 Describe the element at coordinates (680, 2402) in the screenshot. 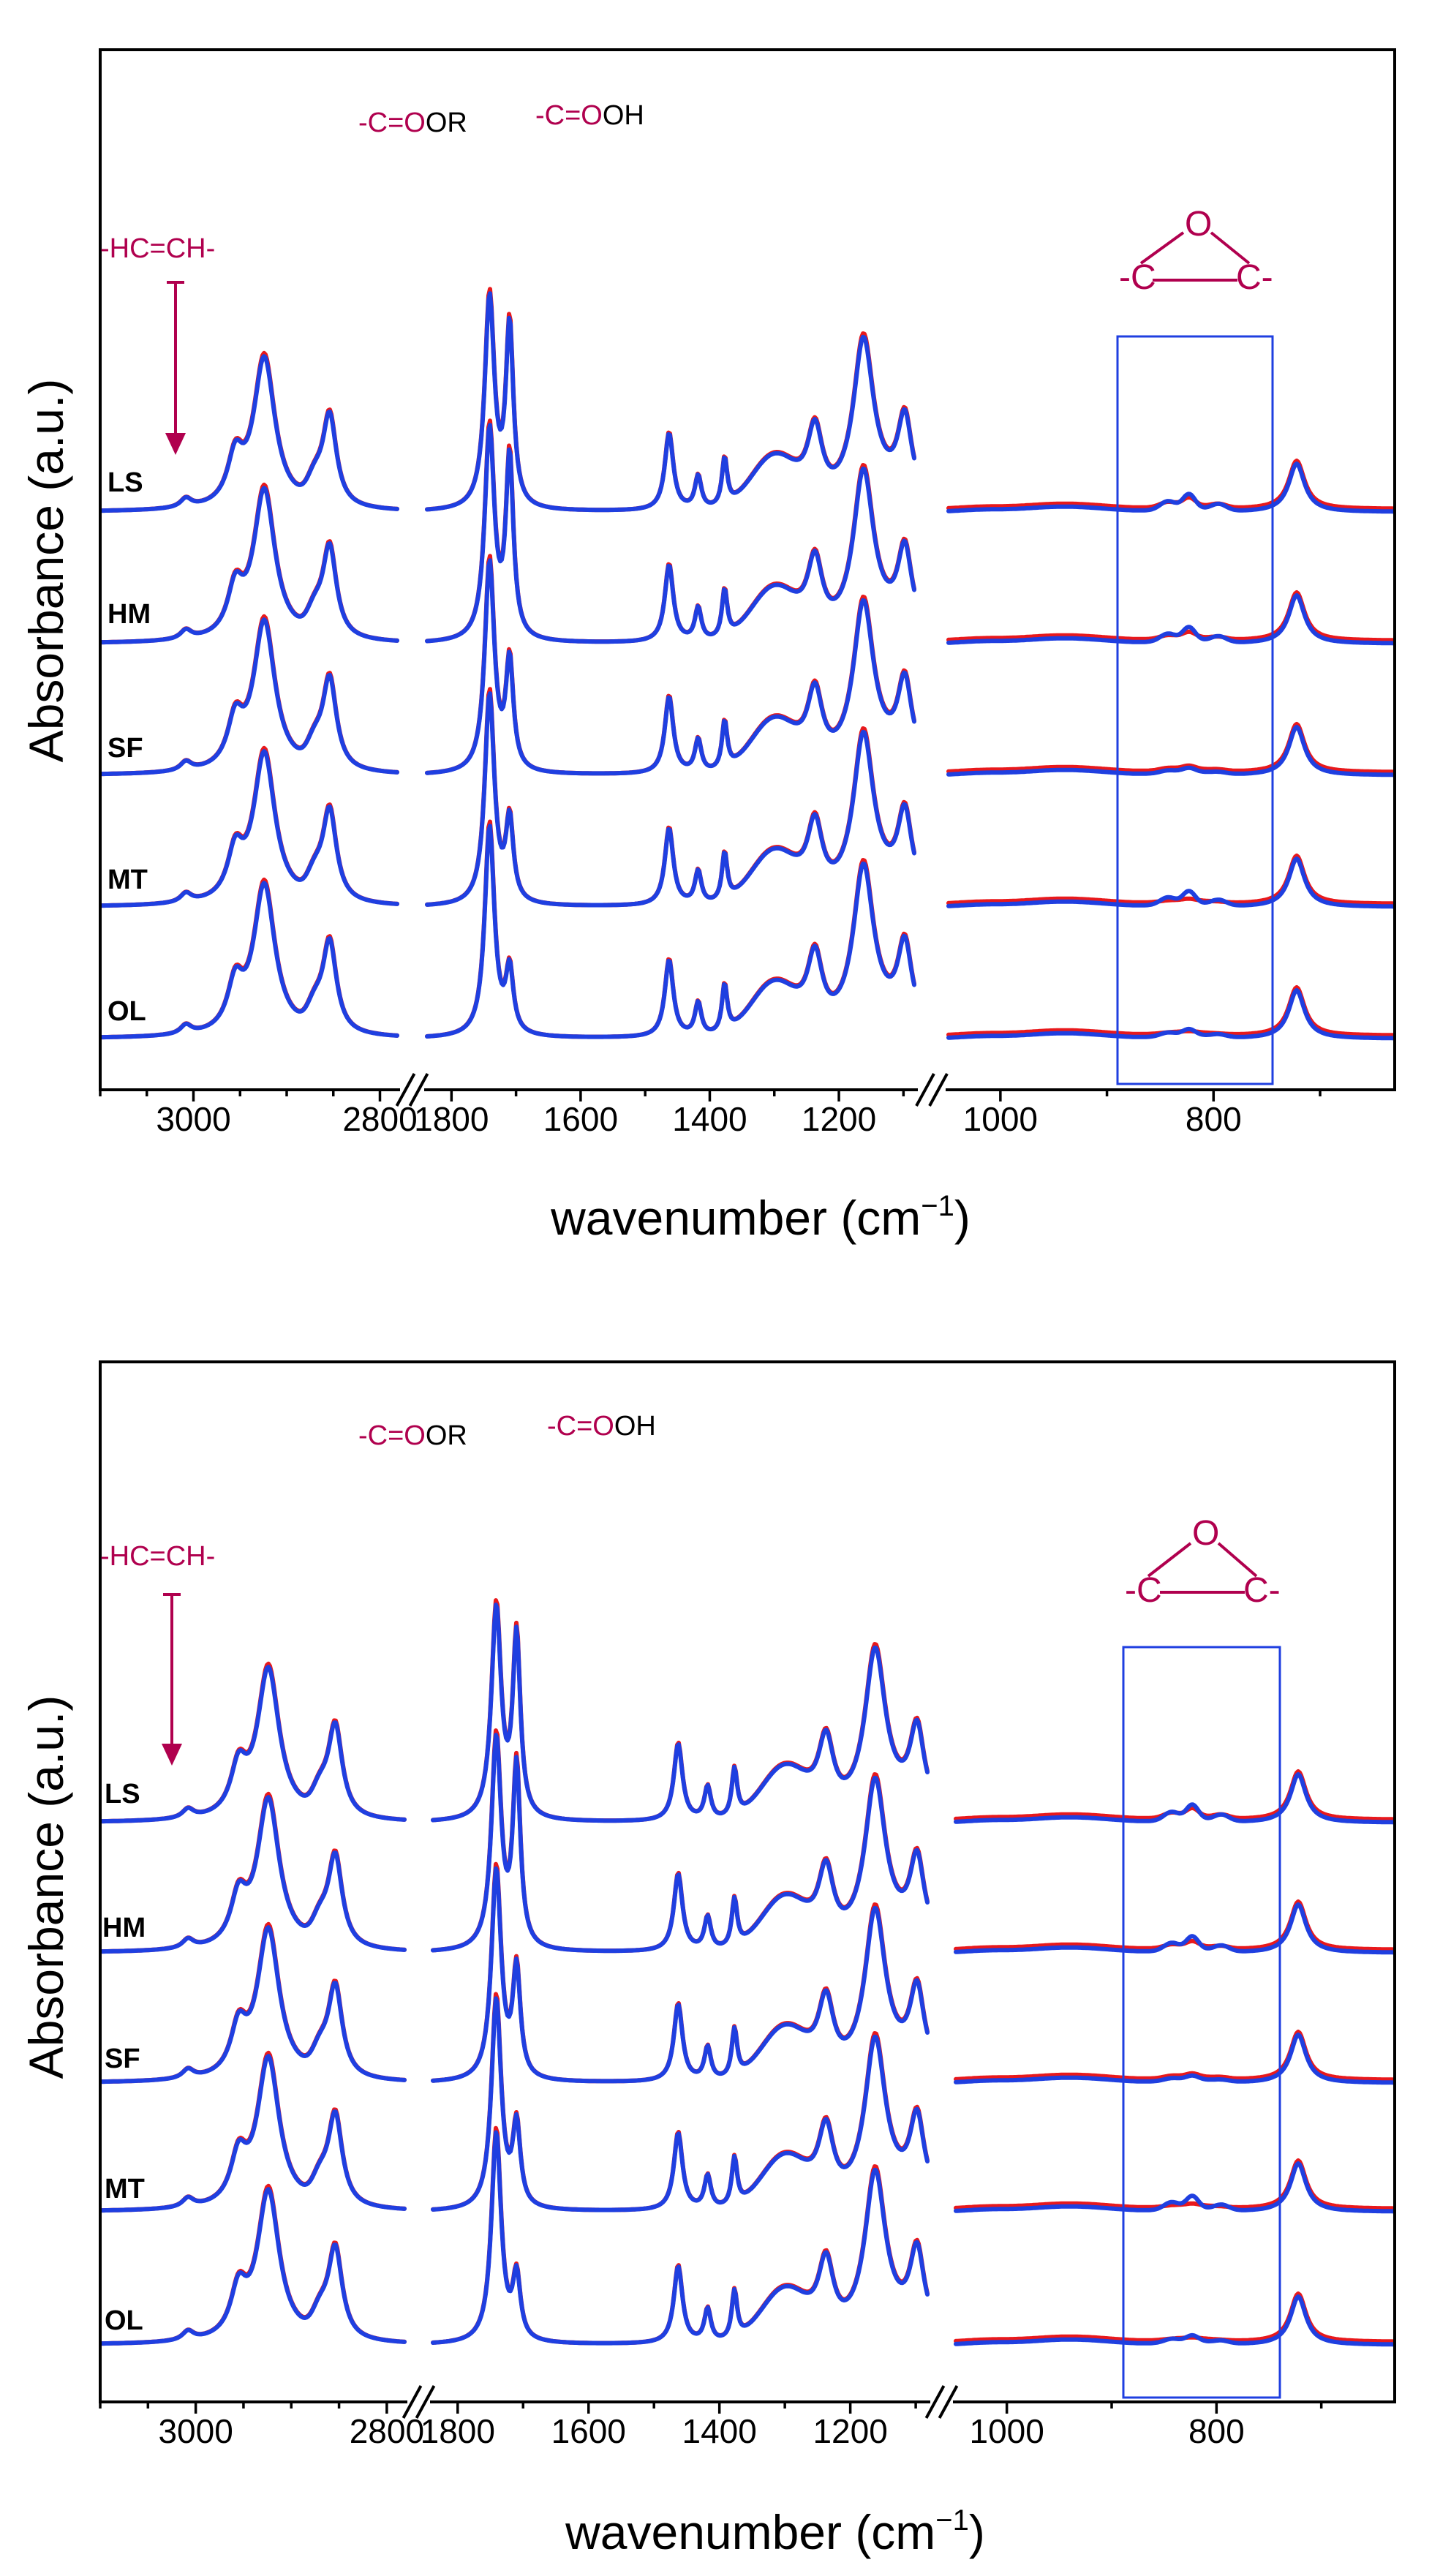

I see `bottom-axis-breaks` at that location.